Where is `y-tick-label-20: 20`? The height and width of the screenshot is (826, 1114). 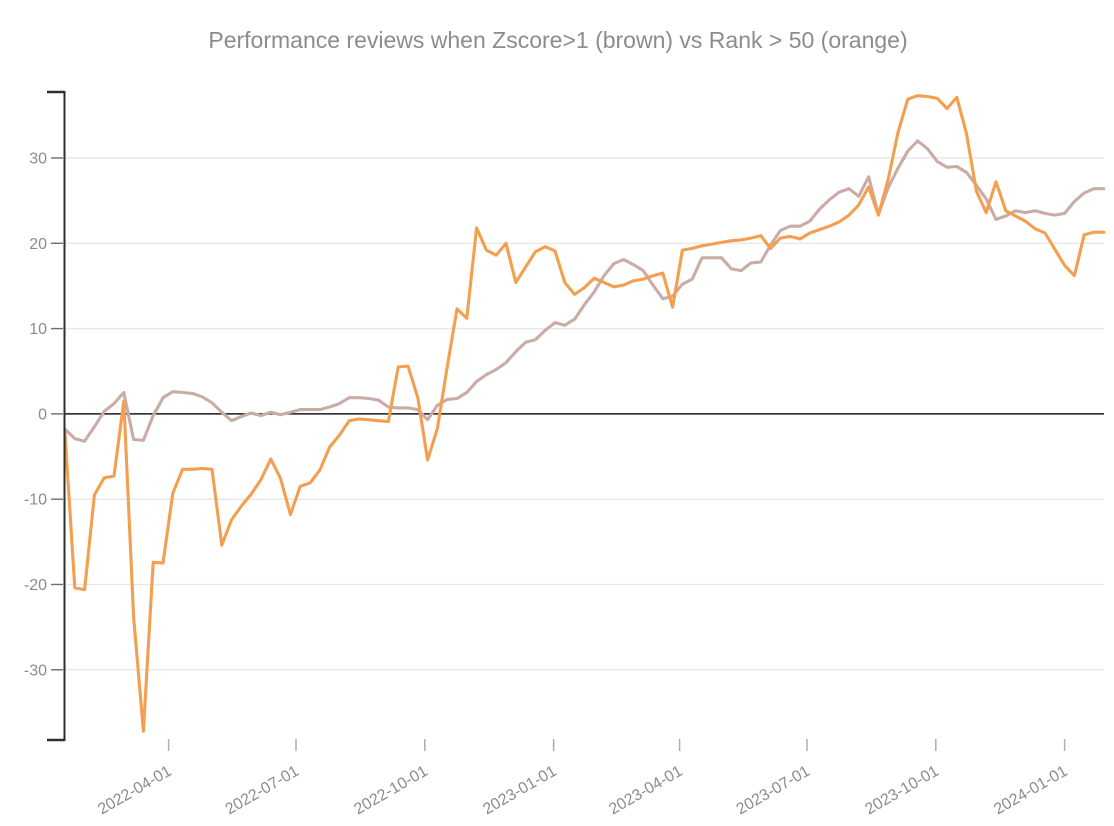
y-tick-label-20: 20 is located at coordinates (38, 244).